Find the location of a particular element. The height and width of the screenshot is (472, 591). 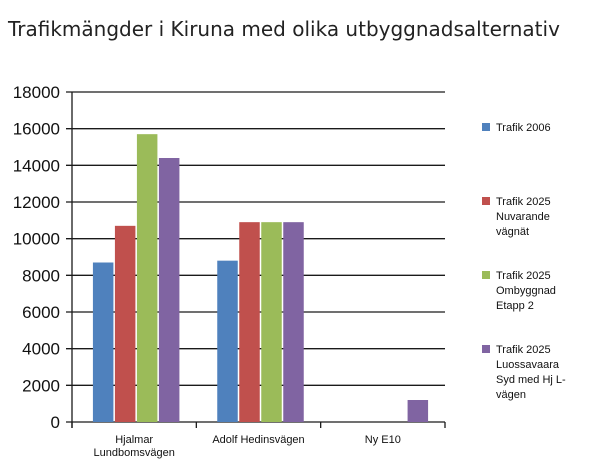

y-tick-label: 12000 is located at coordinates (36, 202).